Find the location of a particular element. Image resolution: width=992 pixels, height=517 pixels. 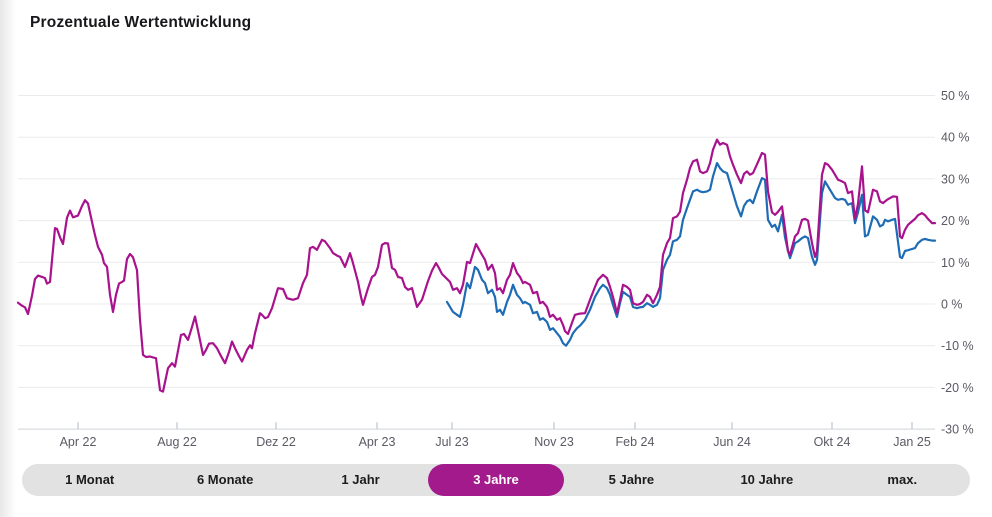

x-axis-label: Feb 24 is located at coordinates (635, 442).